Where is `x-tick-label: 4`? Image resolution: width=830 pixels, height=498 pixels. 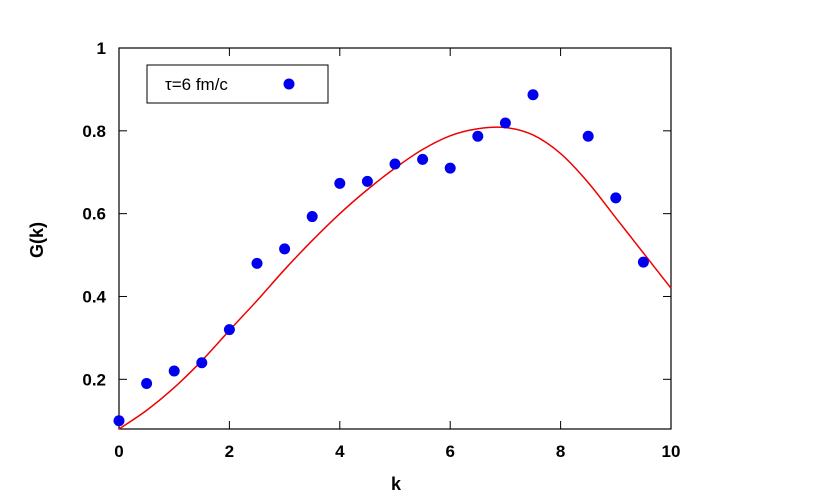 x-tick-label: 4 is located at coordinates (340, 451).